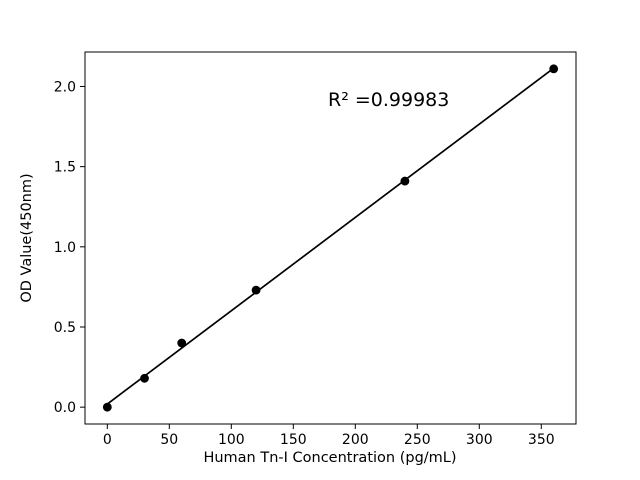 This screenshot has width=640, height=480. I want to click on x-tick-label: 200, so click(355, 440).